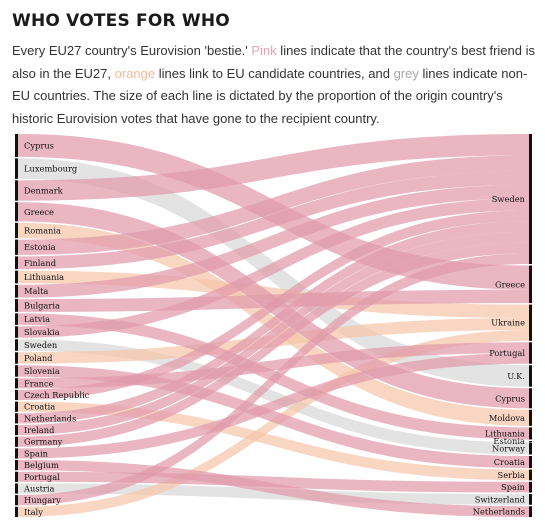 Image resolution: width=545 pixels, height=528 pixels. Describe the element at coordinates (530, 322) in the screenshot. I see `target-node-ukraine` at that location.